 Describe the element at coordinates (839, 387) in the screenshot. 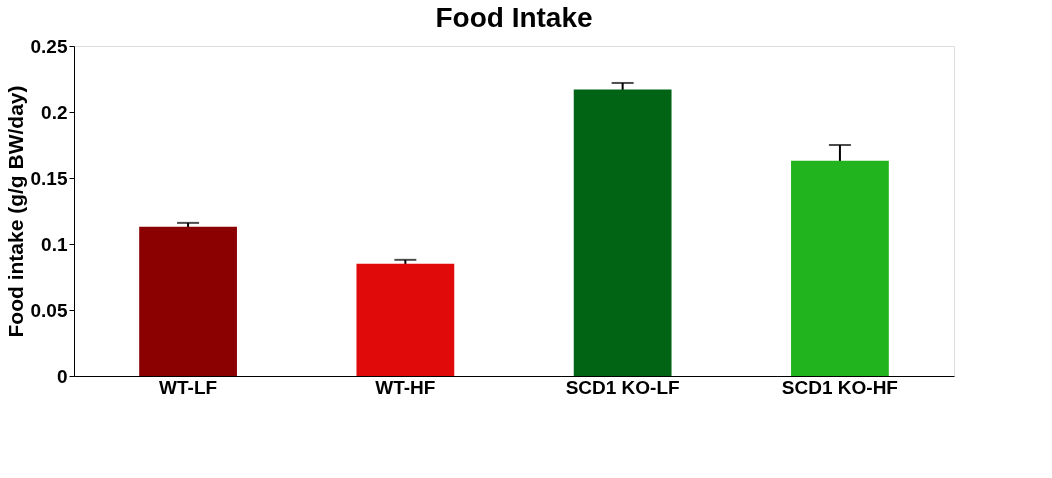

I see `x-tick-label: SCD1 KO-HF` at that location.